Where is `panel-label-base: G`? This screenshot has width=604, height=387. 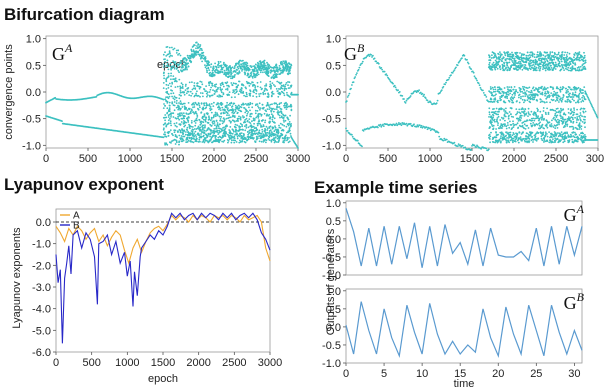
panel-label-base: G is located at coordinates (58, 54).